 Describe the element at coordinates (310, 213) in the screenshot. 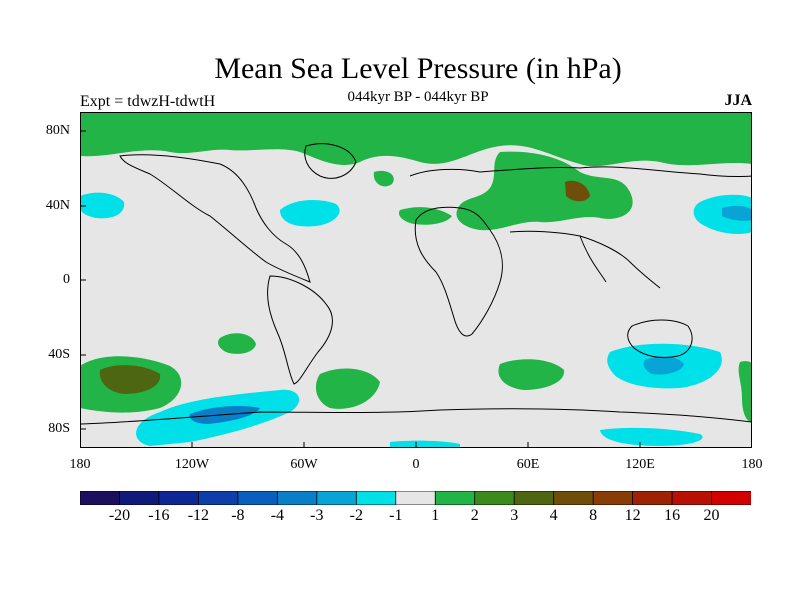

I see `north-atlantic-negative` at that location.